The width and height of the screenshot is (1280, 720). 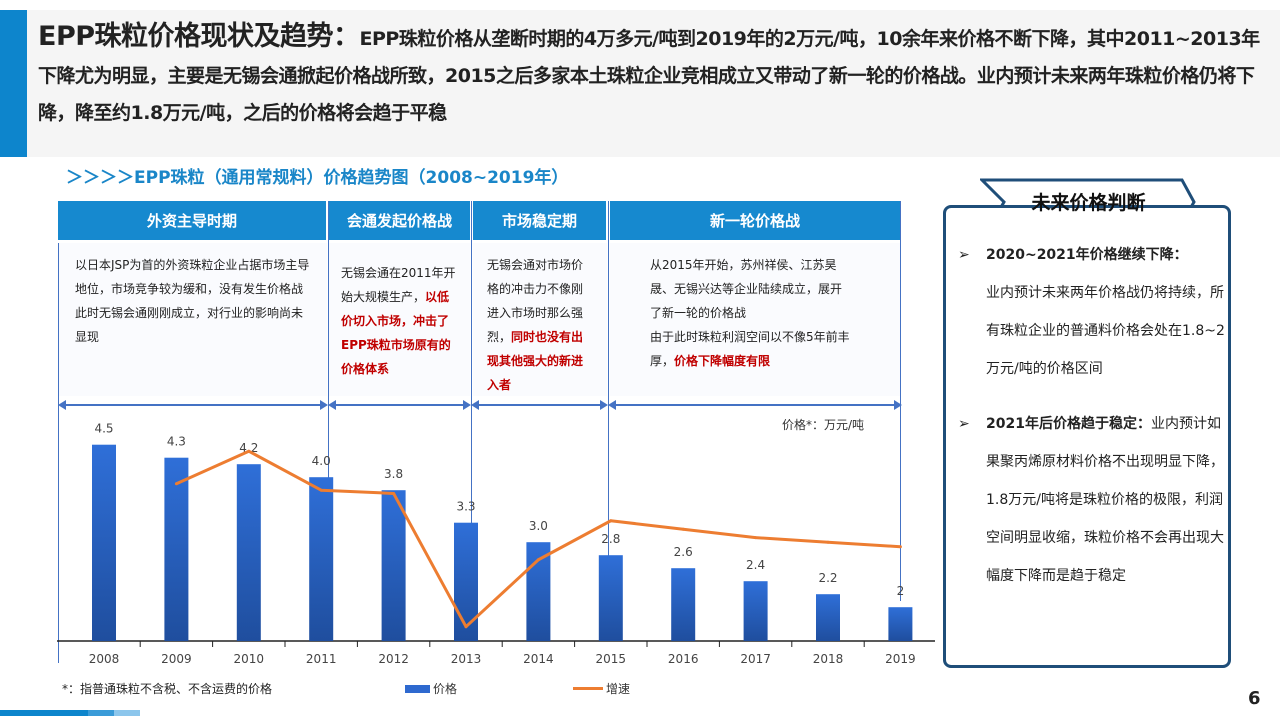 I want to click on x-tick-label: 2013, so click(x=466, y=659).